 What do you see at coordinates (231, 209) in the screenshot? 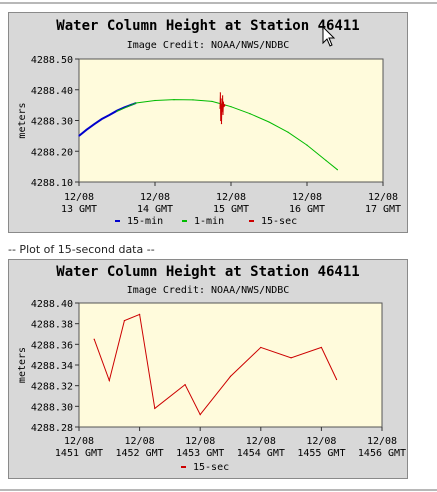
I see `x-tick-time: 15 GMT` at bounding box center [231, 209].